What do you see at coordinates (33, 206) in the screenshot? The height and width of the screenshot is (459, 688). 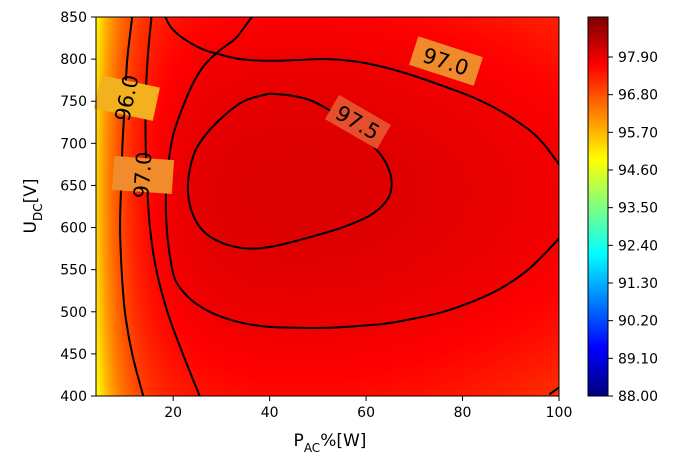 I see `y-axis-label: UDC[V]` at bounding box center [33, 206].